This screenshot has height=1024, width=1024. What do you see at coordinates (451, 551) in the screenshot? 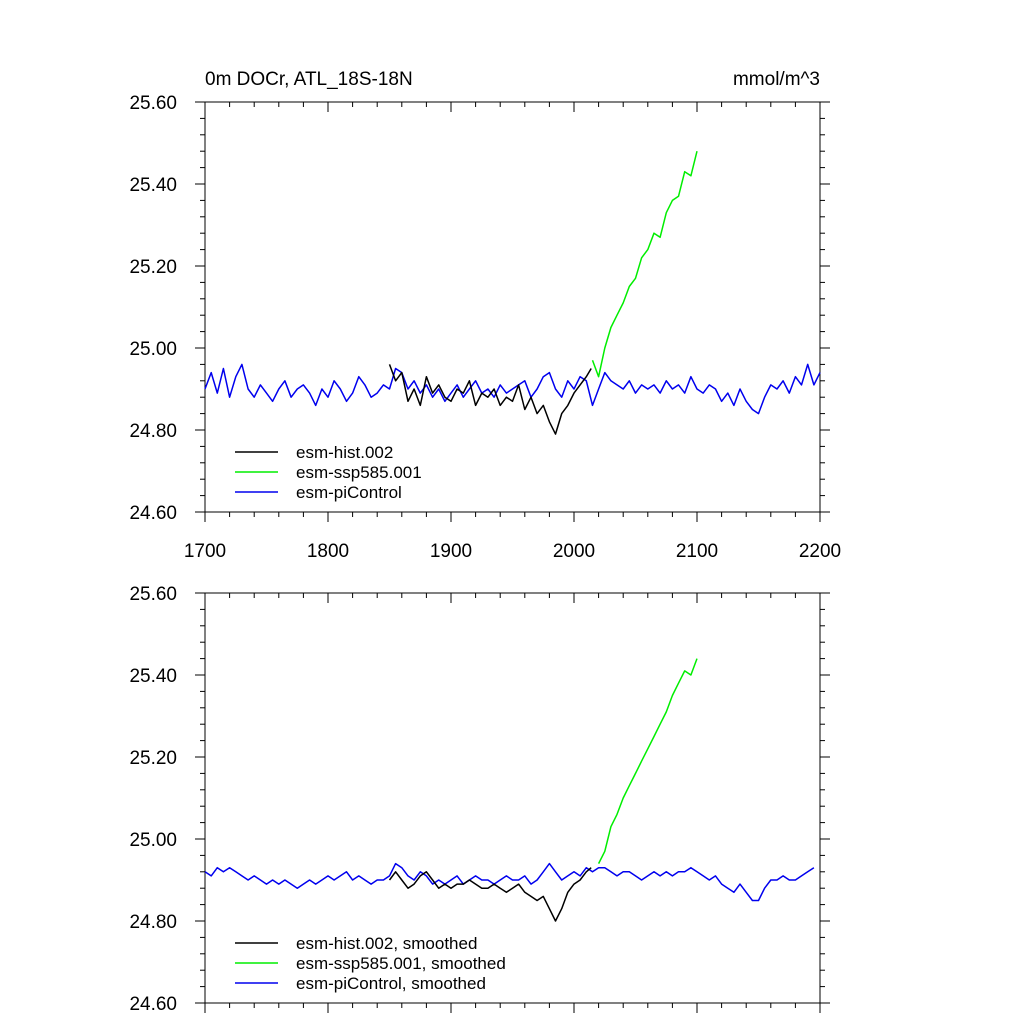
I see `x-tick-label: 1900` at bounding box center [451, 551].